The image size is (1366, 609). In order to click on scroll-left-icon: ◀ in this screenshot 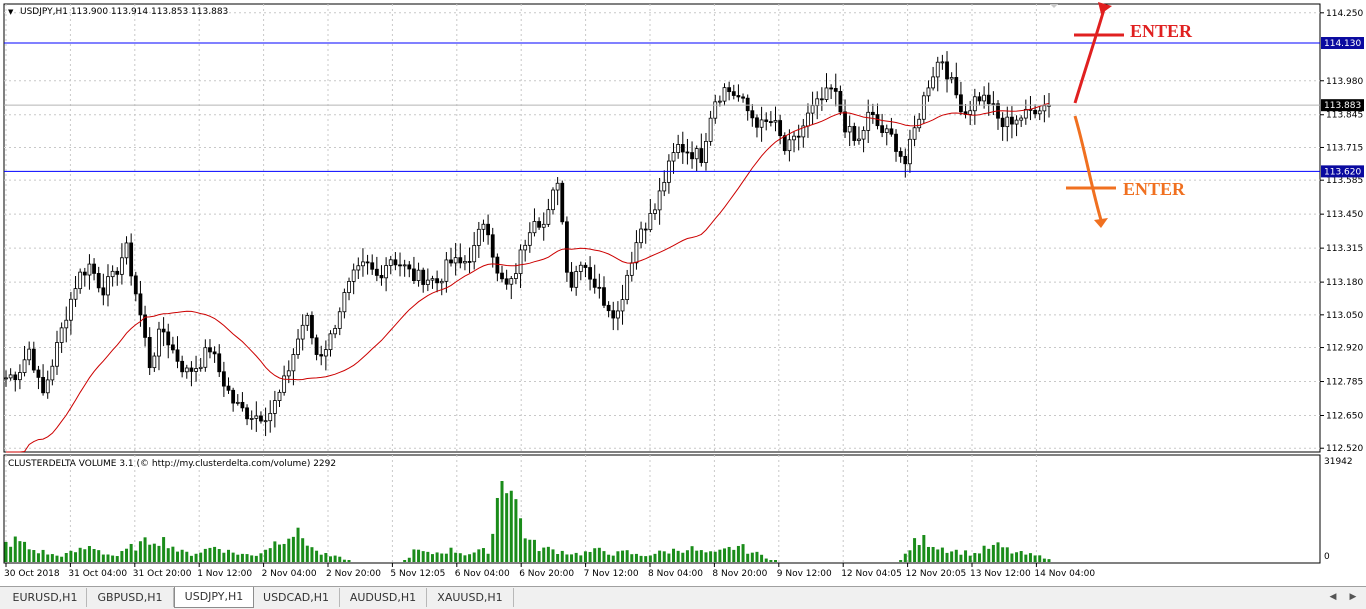, I will do `click(1333, 597)`.